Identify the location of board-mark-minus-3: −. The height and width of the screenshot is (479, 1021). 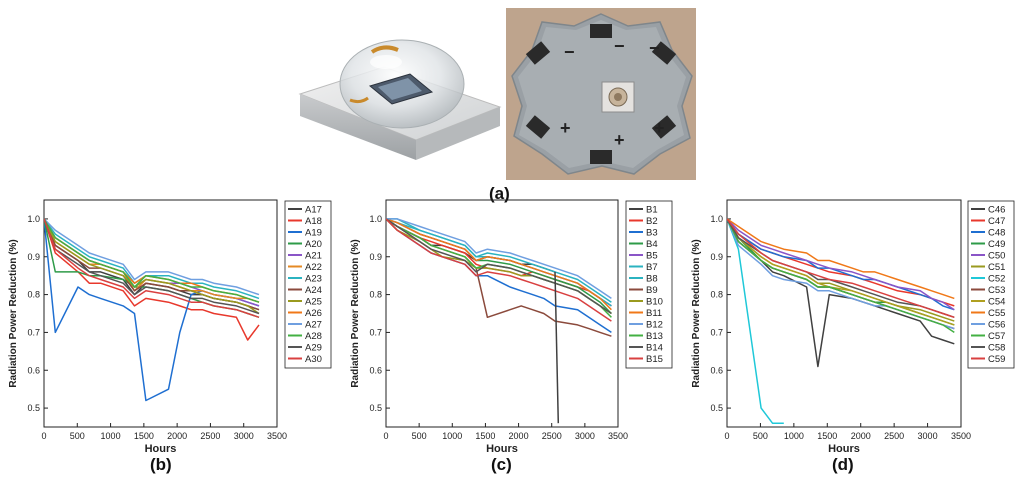
(654, 48).